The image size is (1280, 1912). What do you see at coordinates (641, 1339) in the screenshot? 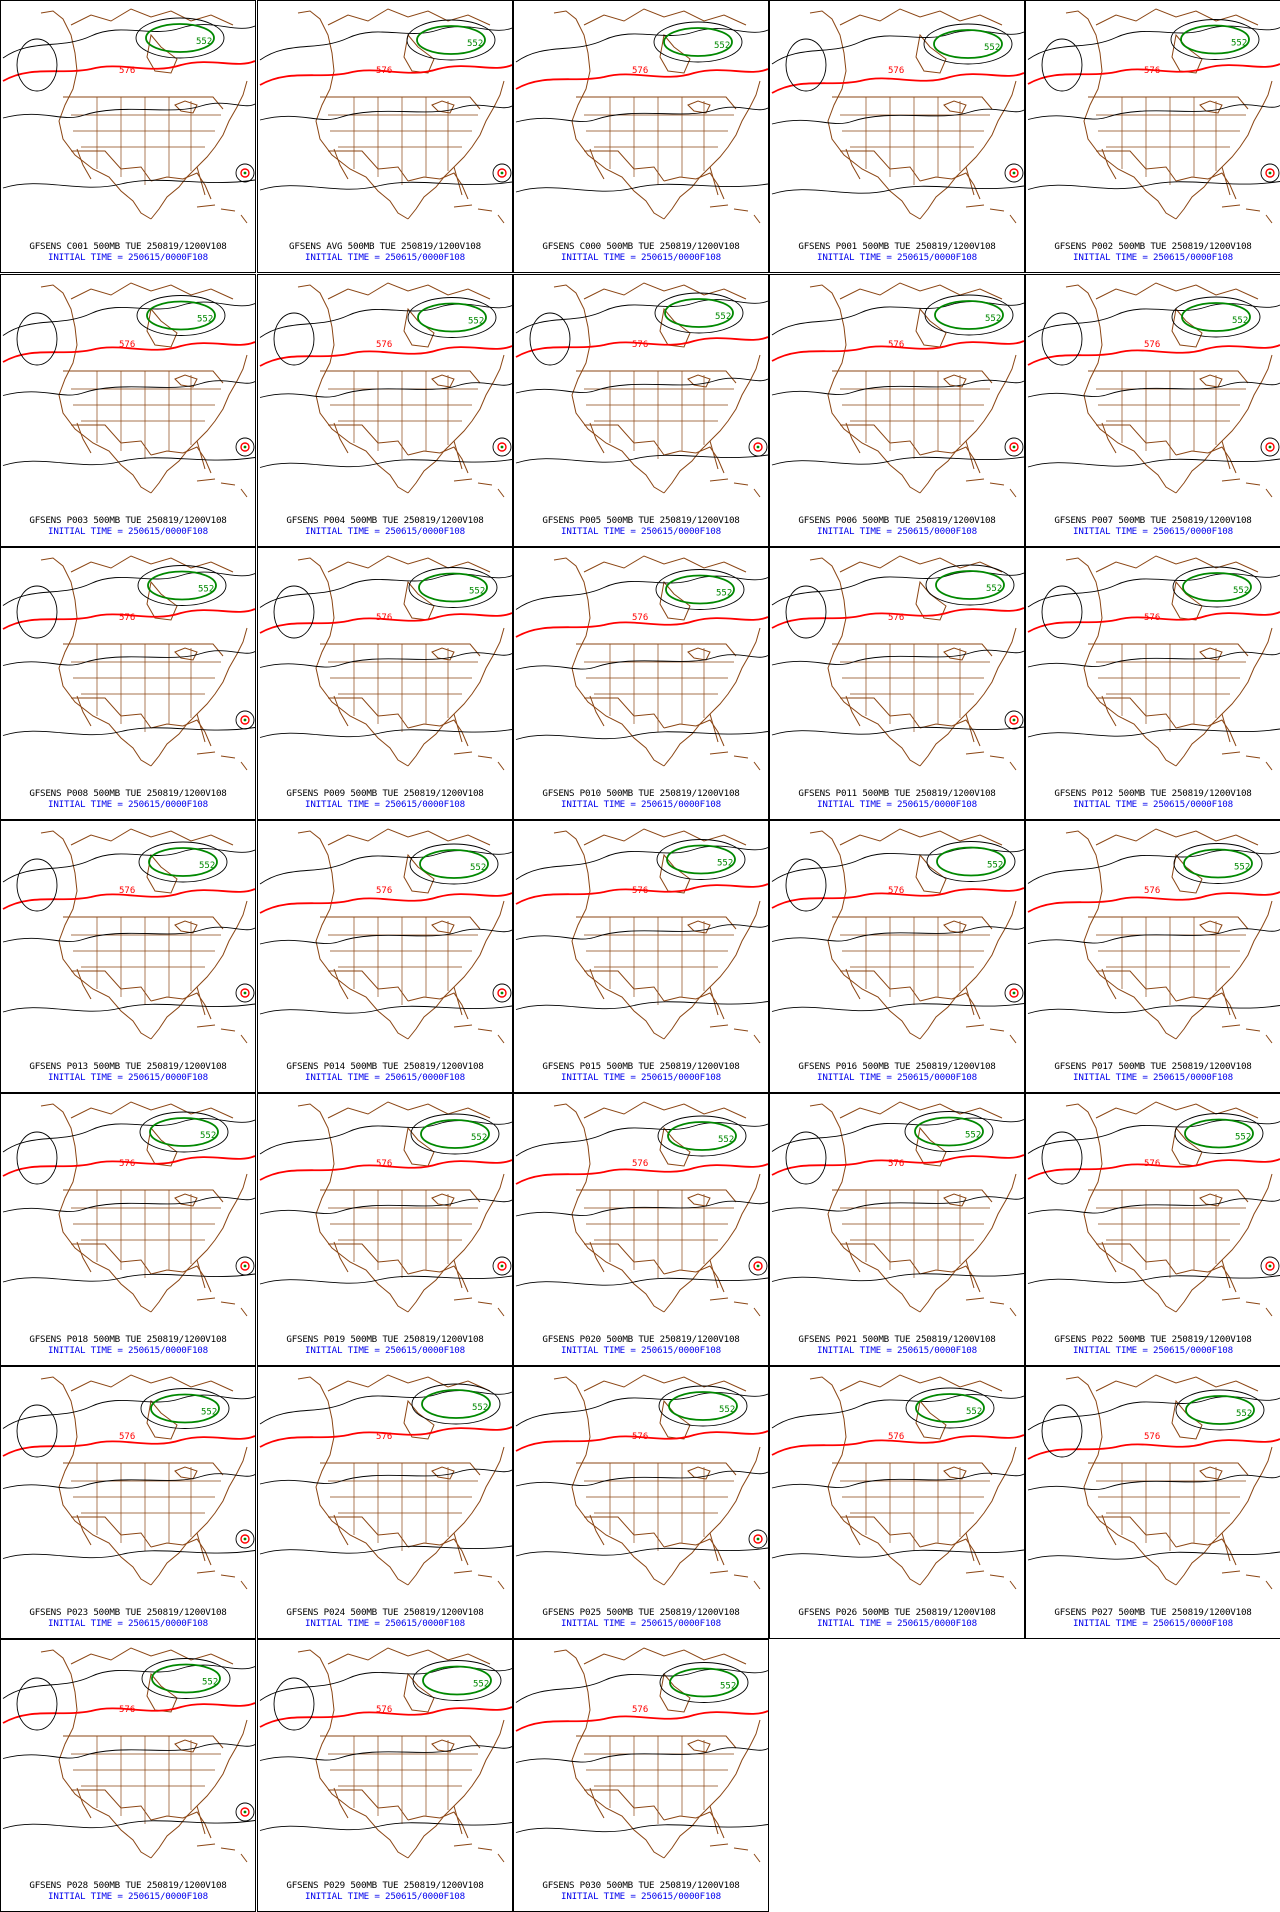
I see `panel-title: GFSENS P020 500MB TUE 250819/1200V108` at bounding box center [641, 1339].